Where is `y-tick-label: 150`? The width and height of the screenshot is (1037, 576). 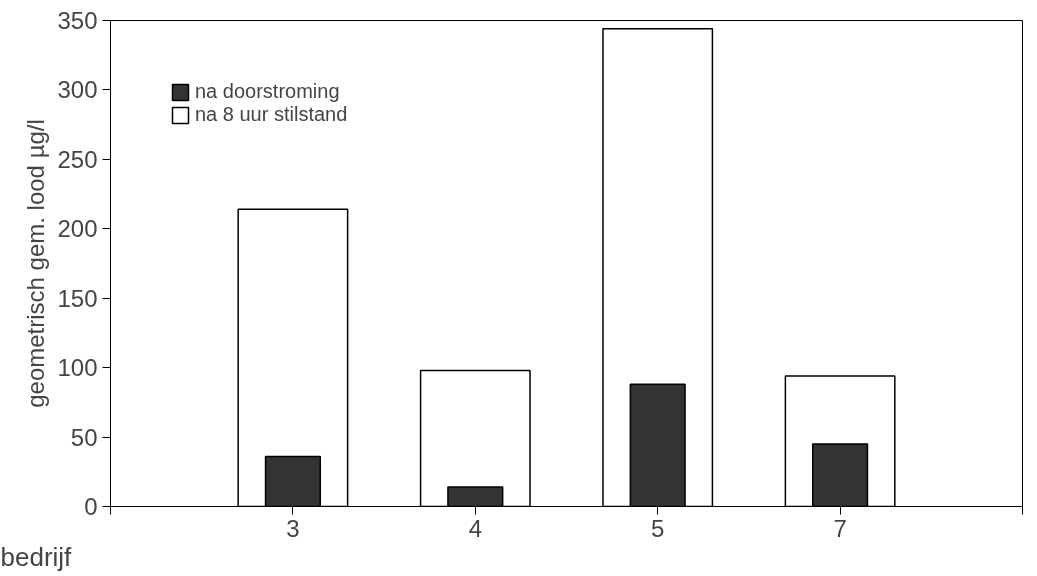 y-tick-label: 150 is located at coordinates (77, 298).